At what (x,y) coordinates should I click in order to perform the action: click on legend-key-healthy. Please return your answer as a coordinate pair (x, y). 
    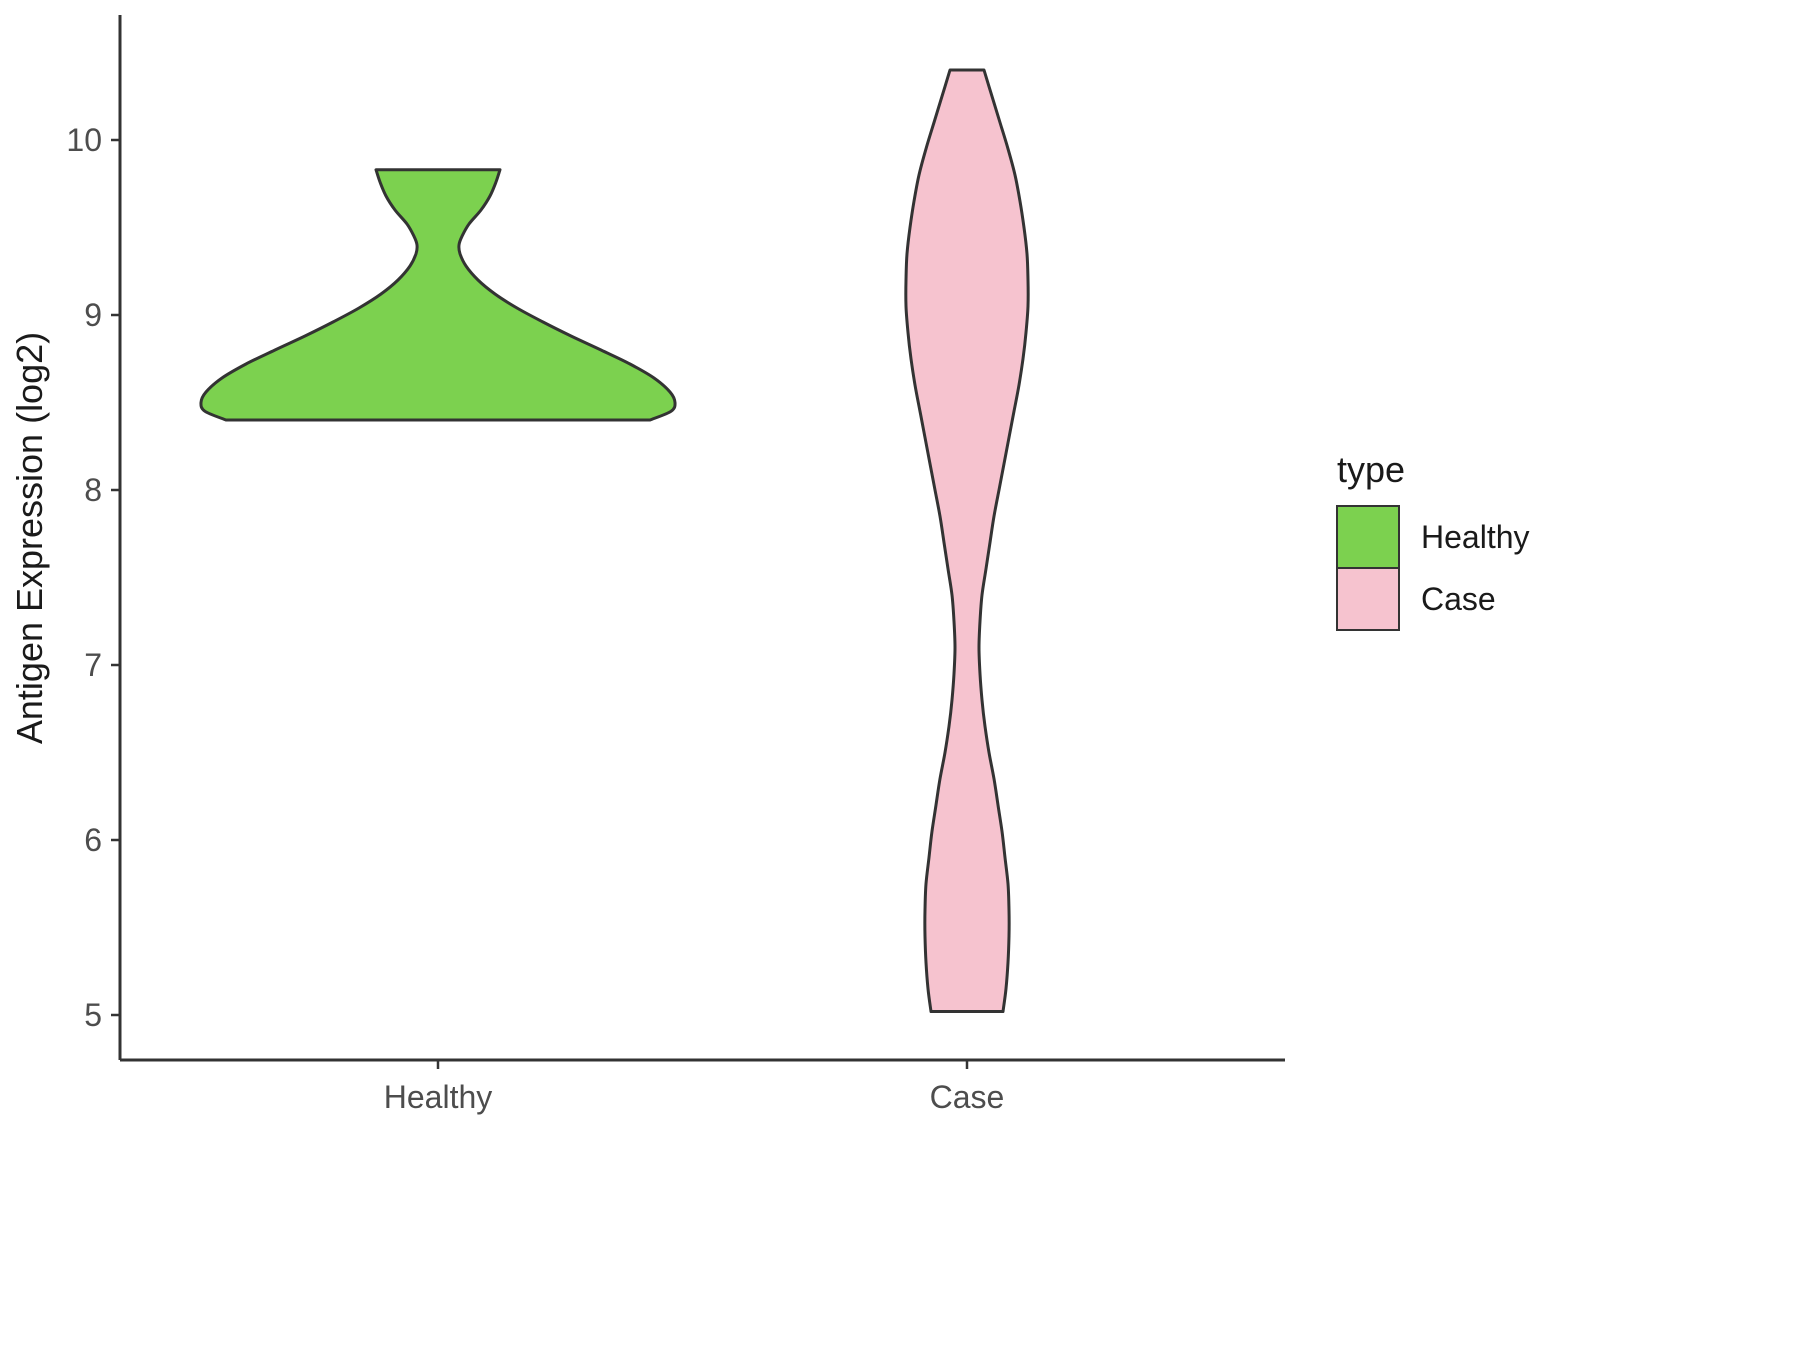
    Looking at the image, I should click on (1368, 537).